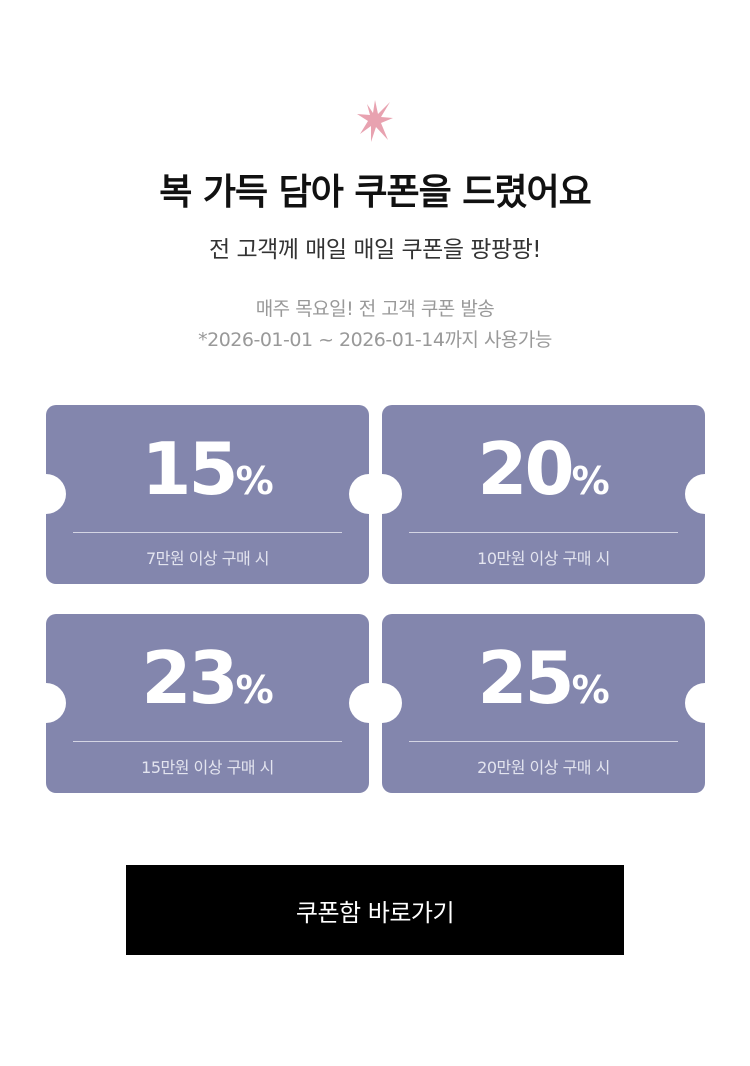  I want to click on coupon-condition: 7만원 이상 구매 시, so click(207, 558).